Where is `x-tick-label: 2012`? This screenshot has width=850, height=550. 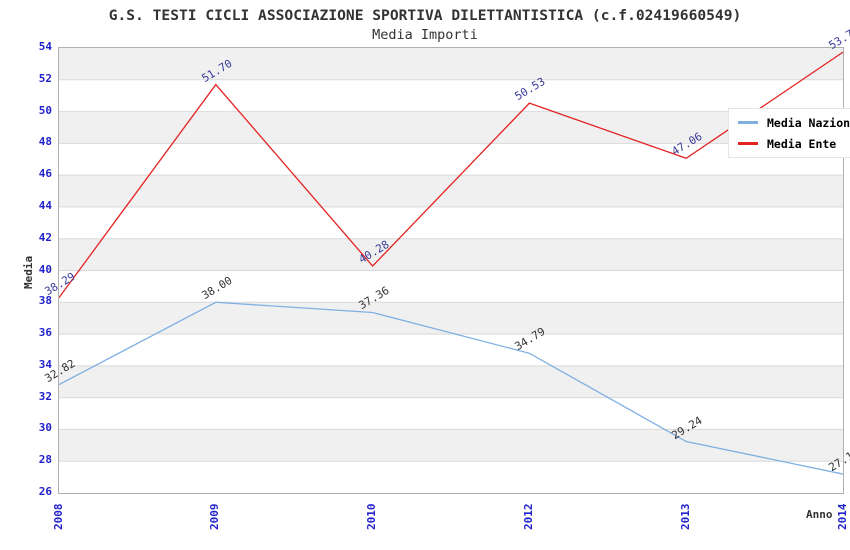
x-tick-label: 2012 is located at coordinates (528, 517).